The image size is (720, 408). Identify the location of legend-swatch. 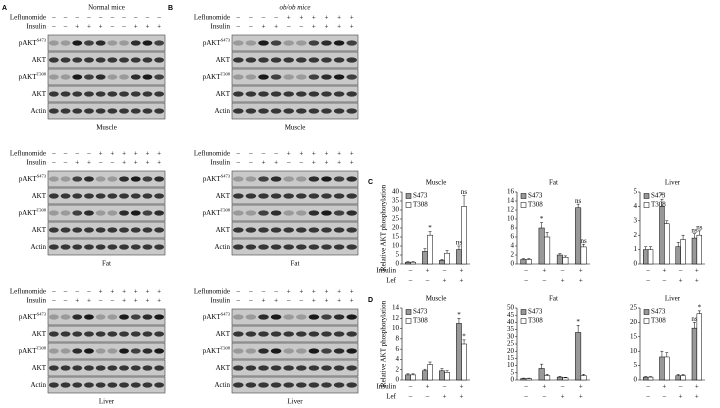
(408, 312).